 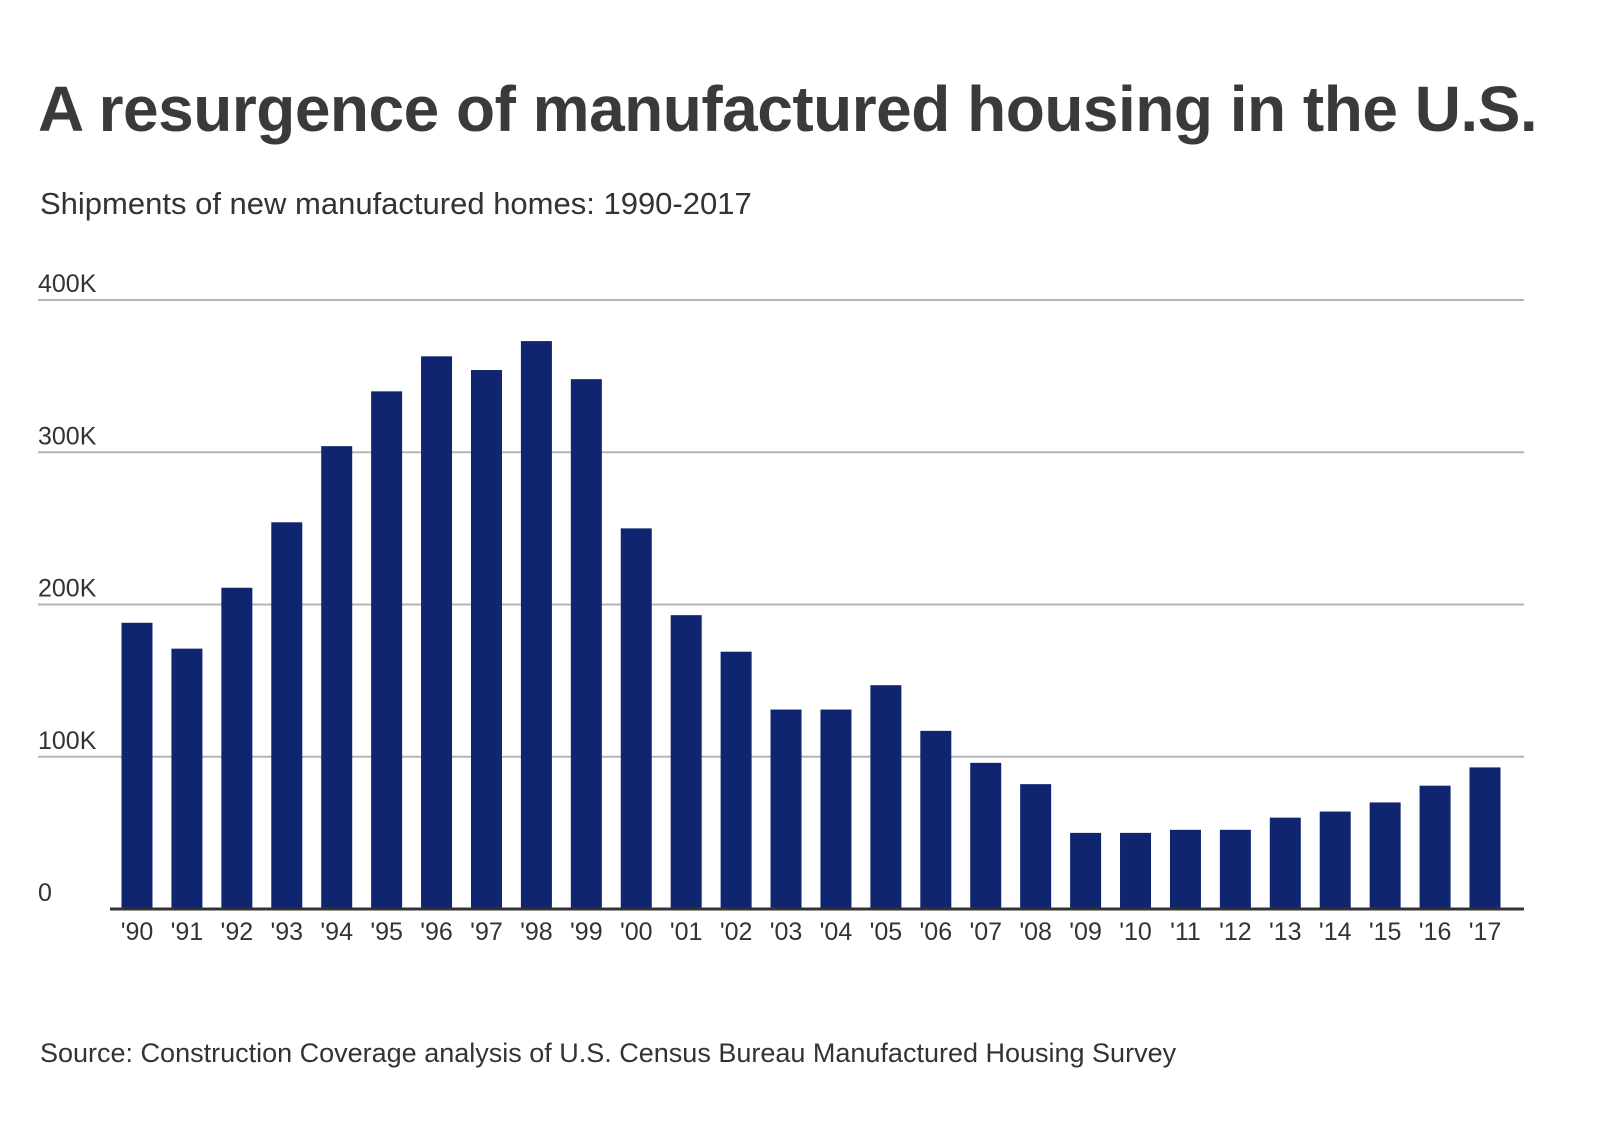 What do you see at coordinates (67, 284) in the screenshot?
I see `y-tick-label: 400K` at bounding box center [67, 284].